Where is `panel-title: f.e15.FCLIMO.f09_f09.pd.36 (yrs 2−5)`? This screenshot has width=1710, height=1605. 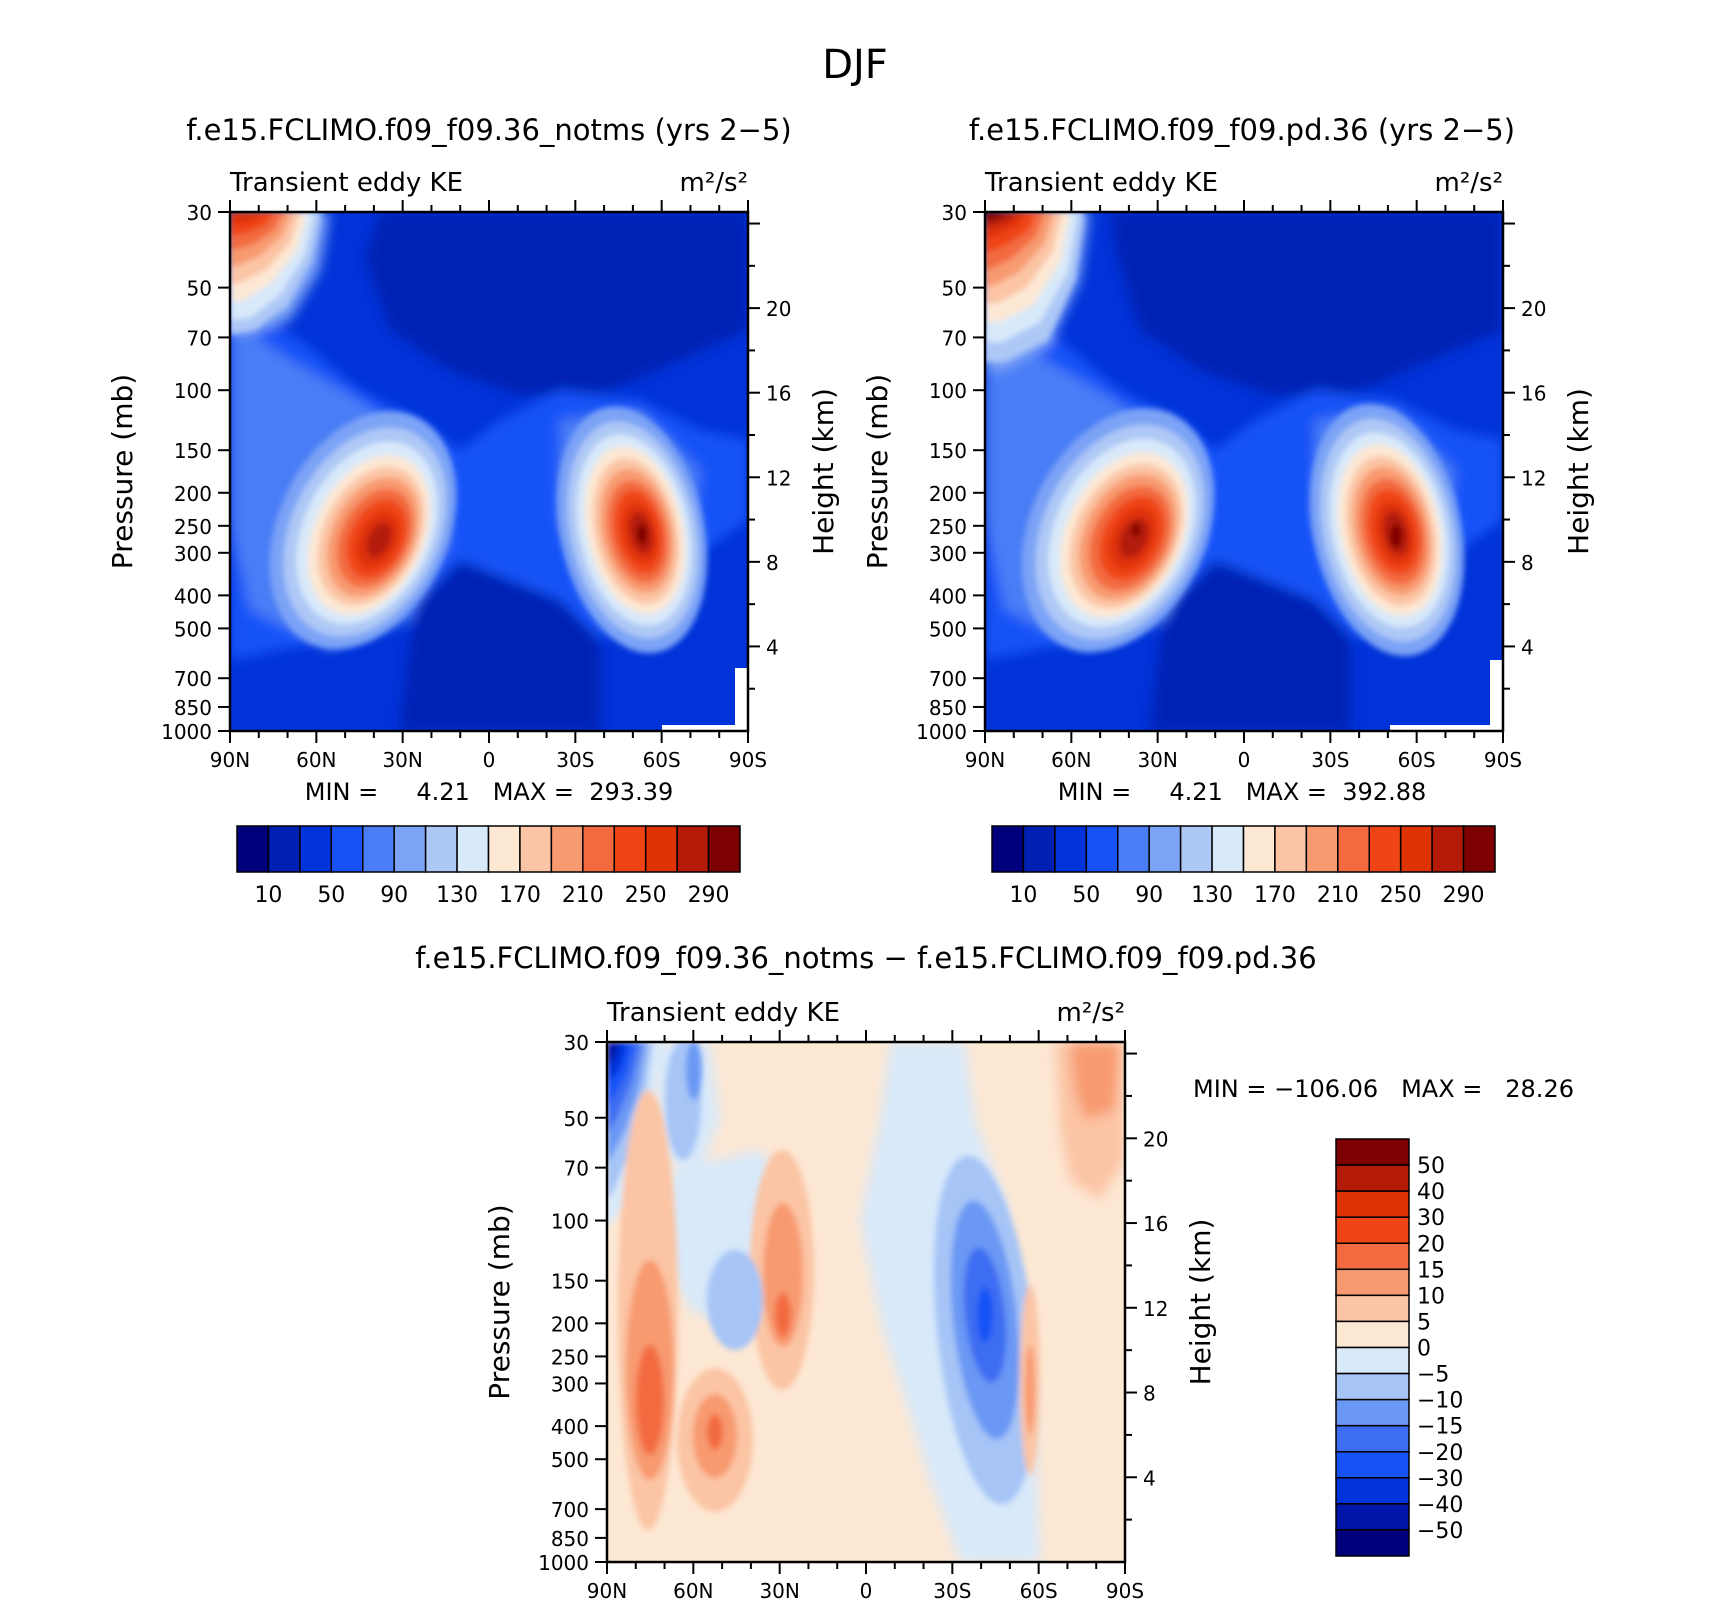
panel-title: f.e15.FCLIMO.f09_f09.pd.36 (yrs 2−5) is located at coordinates (1242, 130).